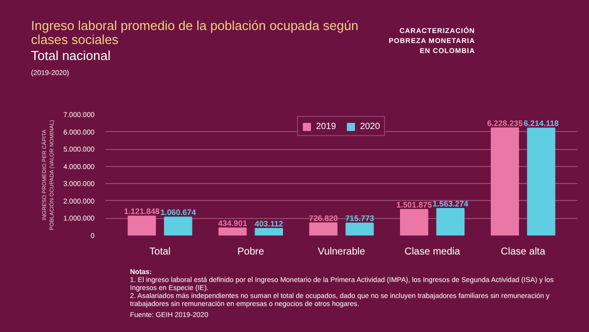 The width and height of the screenshot is (589, 332). I want to click on x-tick-label: Clase alta, so click(523, 252).